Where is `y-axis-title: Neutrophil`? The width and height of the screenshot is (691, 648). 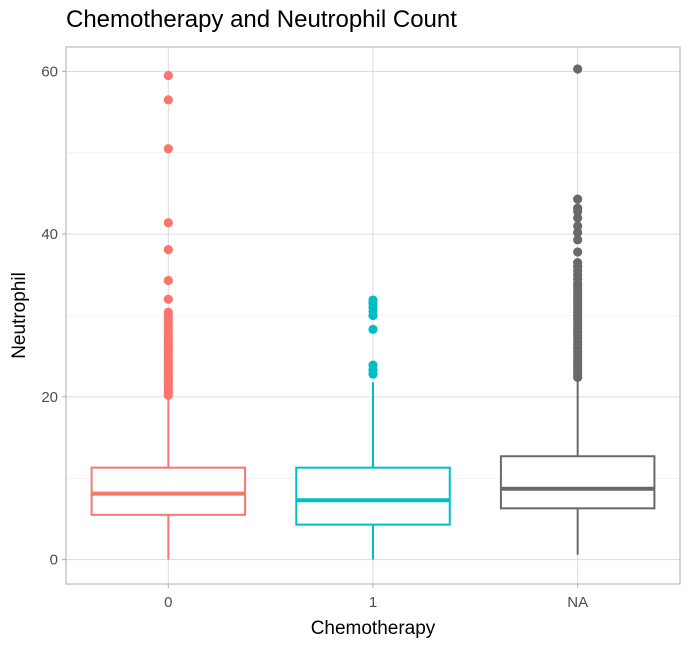 y-axis-title: Neutrophil is located at coordinates (19, 315).